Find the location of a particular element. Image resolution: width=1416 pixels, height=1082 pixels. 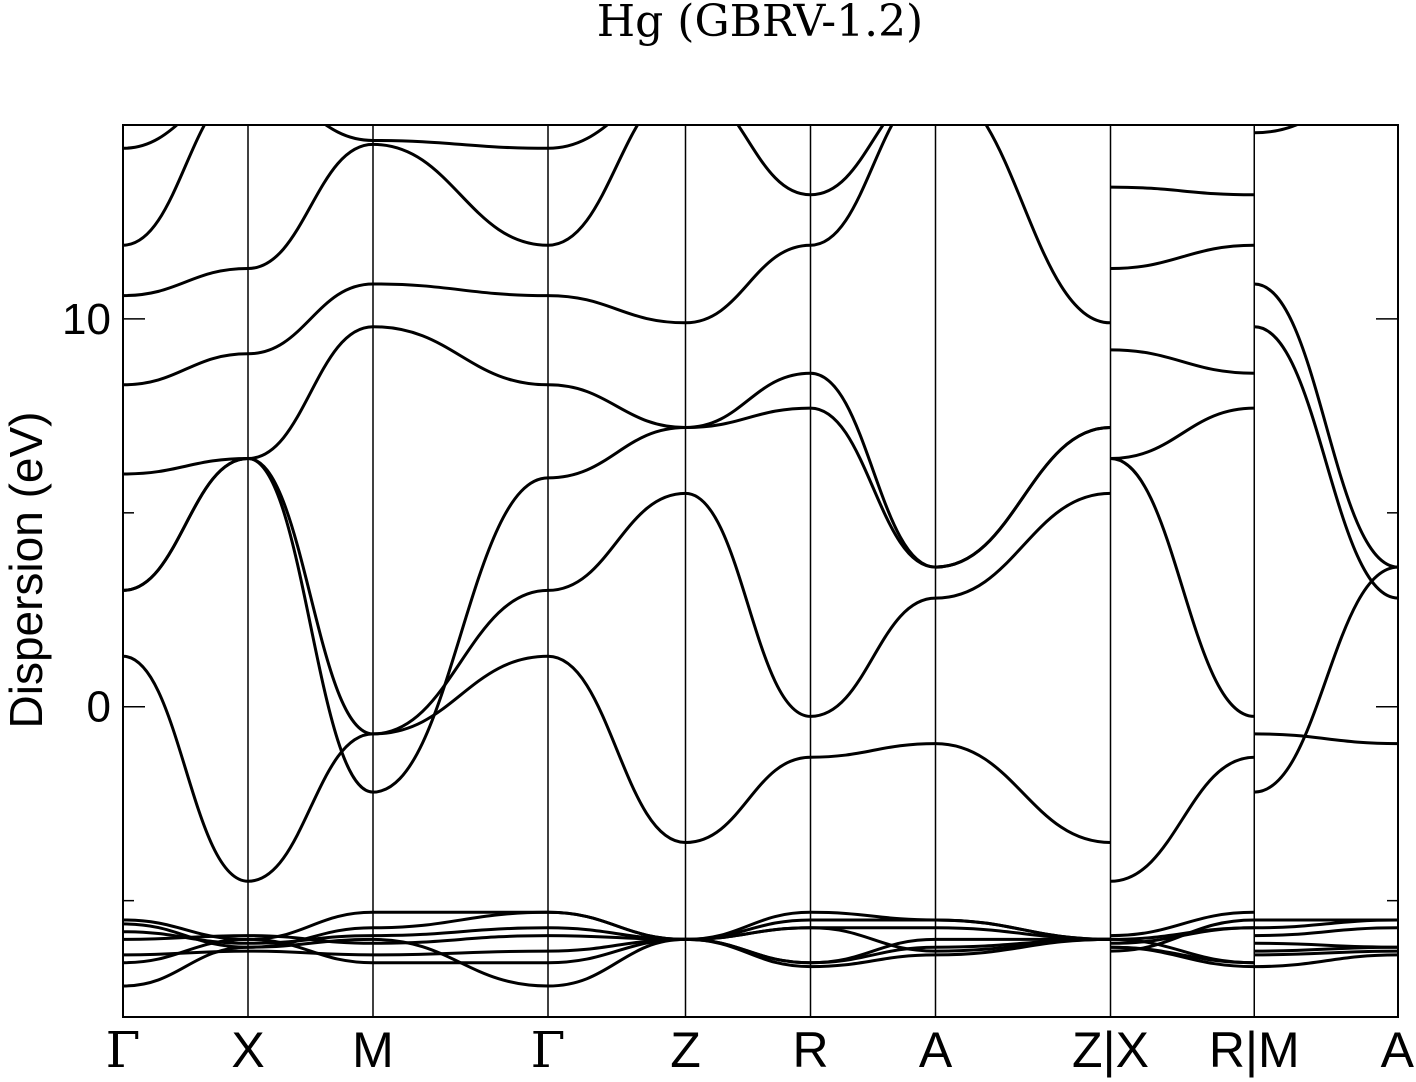

kpoint-label: Z is located at coordinates (685, 1050).